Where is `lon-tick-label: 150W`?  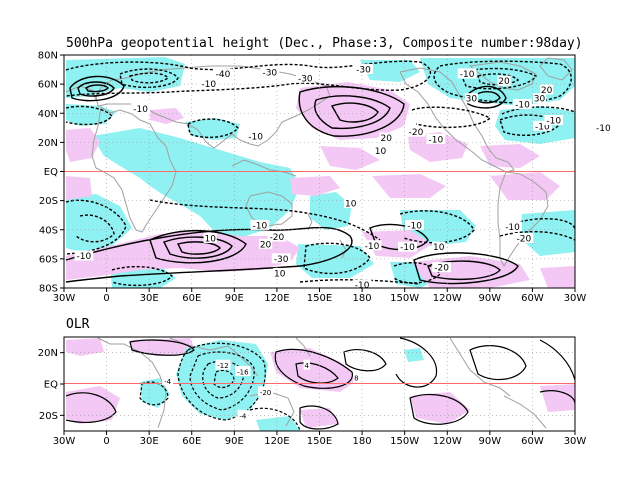
lon-tick-label: 150W is located at coordinates (404, 298).